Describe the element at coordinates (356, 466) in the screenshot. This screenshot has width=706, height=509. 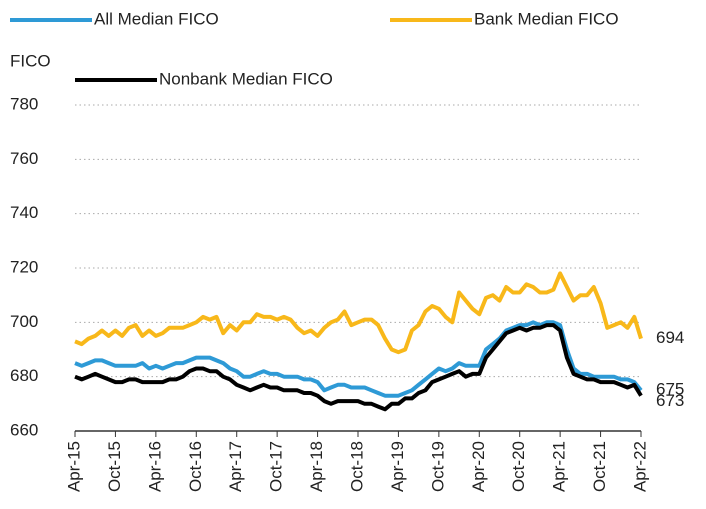
I see `x-tick-label: Oct-18` at that location.